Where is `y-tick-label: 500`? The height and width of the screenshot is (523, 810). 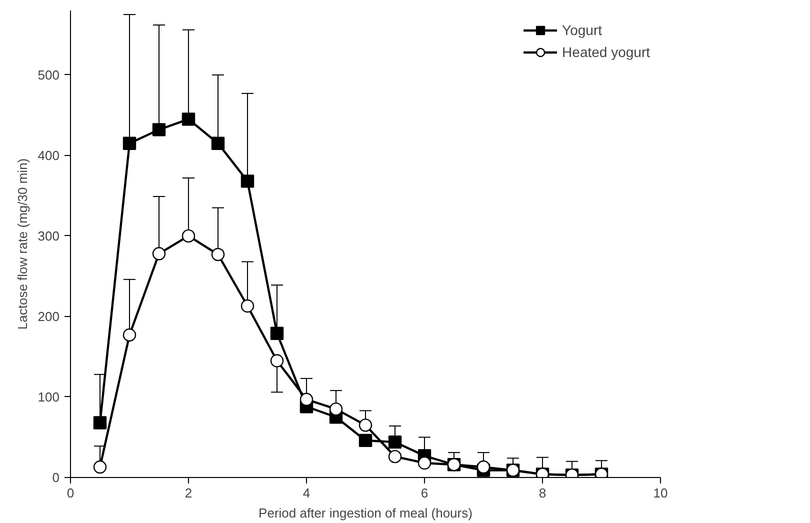 y-tick-label: 500 is located at coordinates (49, 74).